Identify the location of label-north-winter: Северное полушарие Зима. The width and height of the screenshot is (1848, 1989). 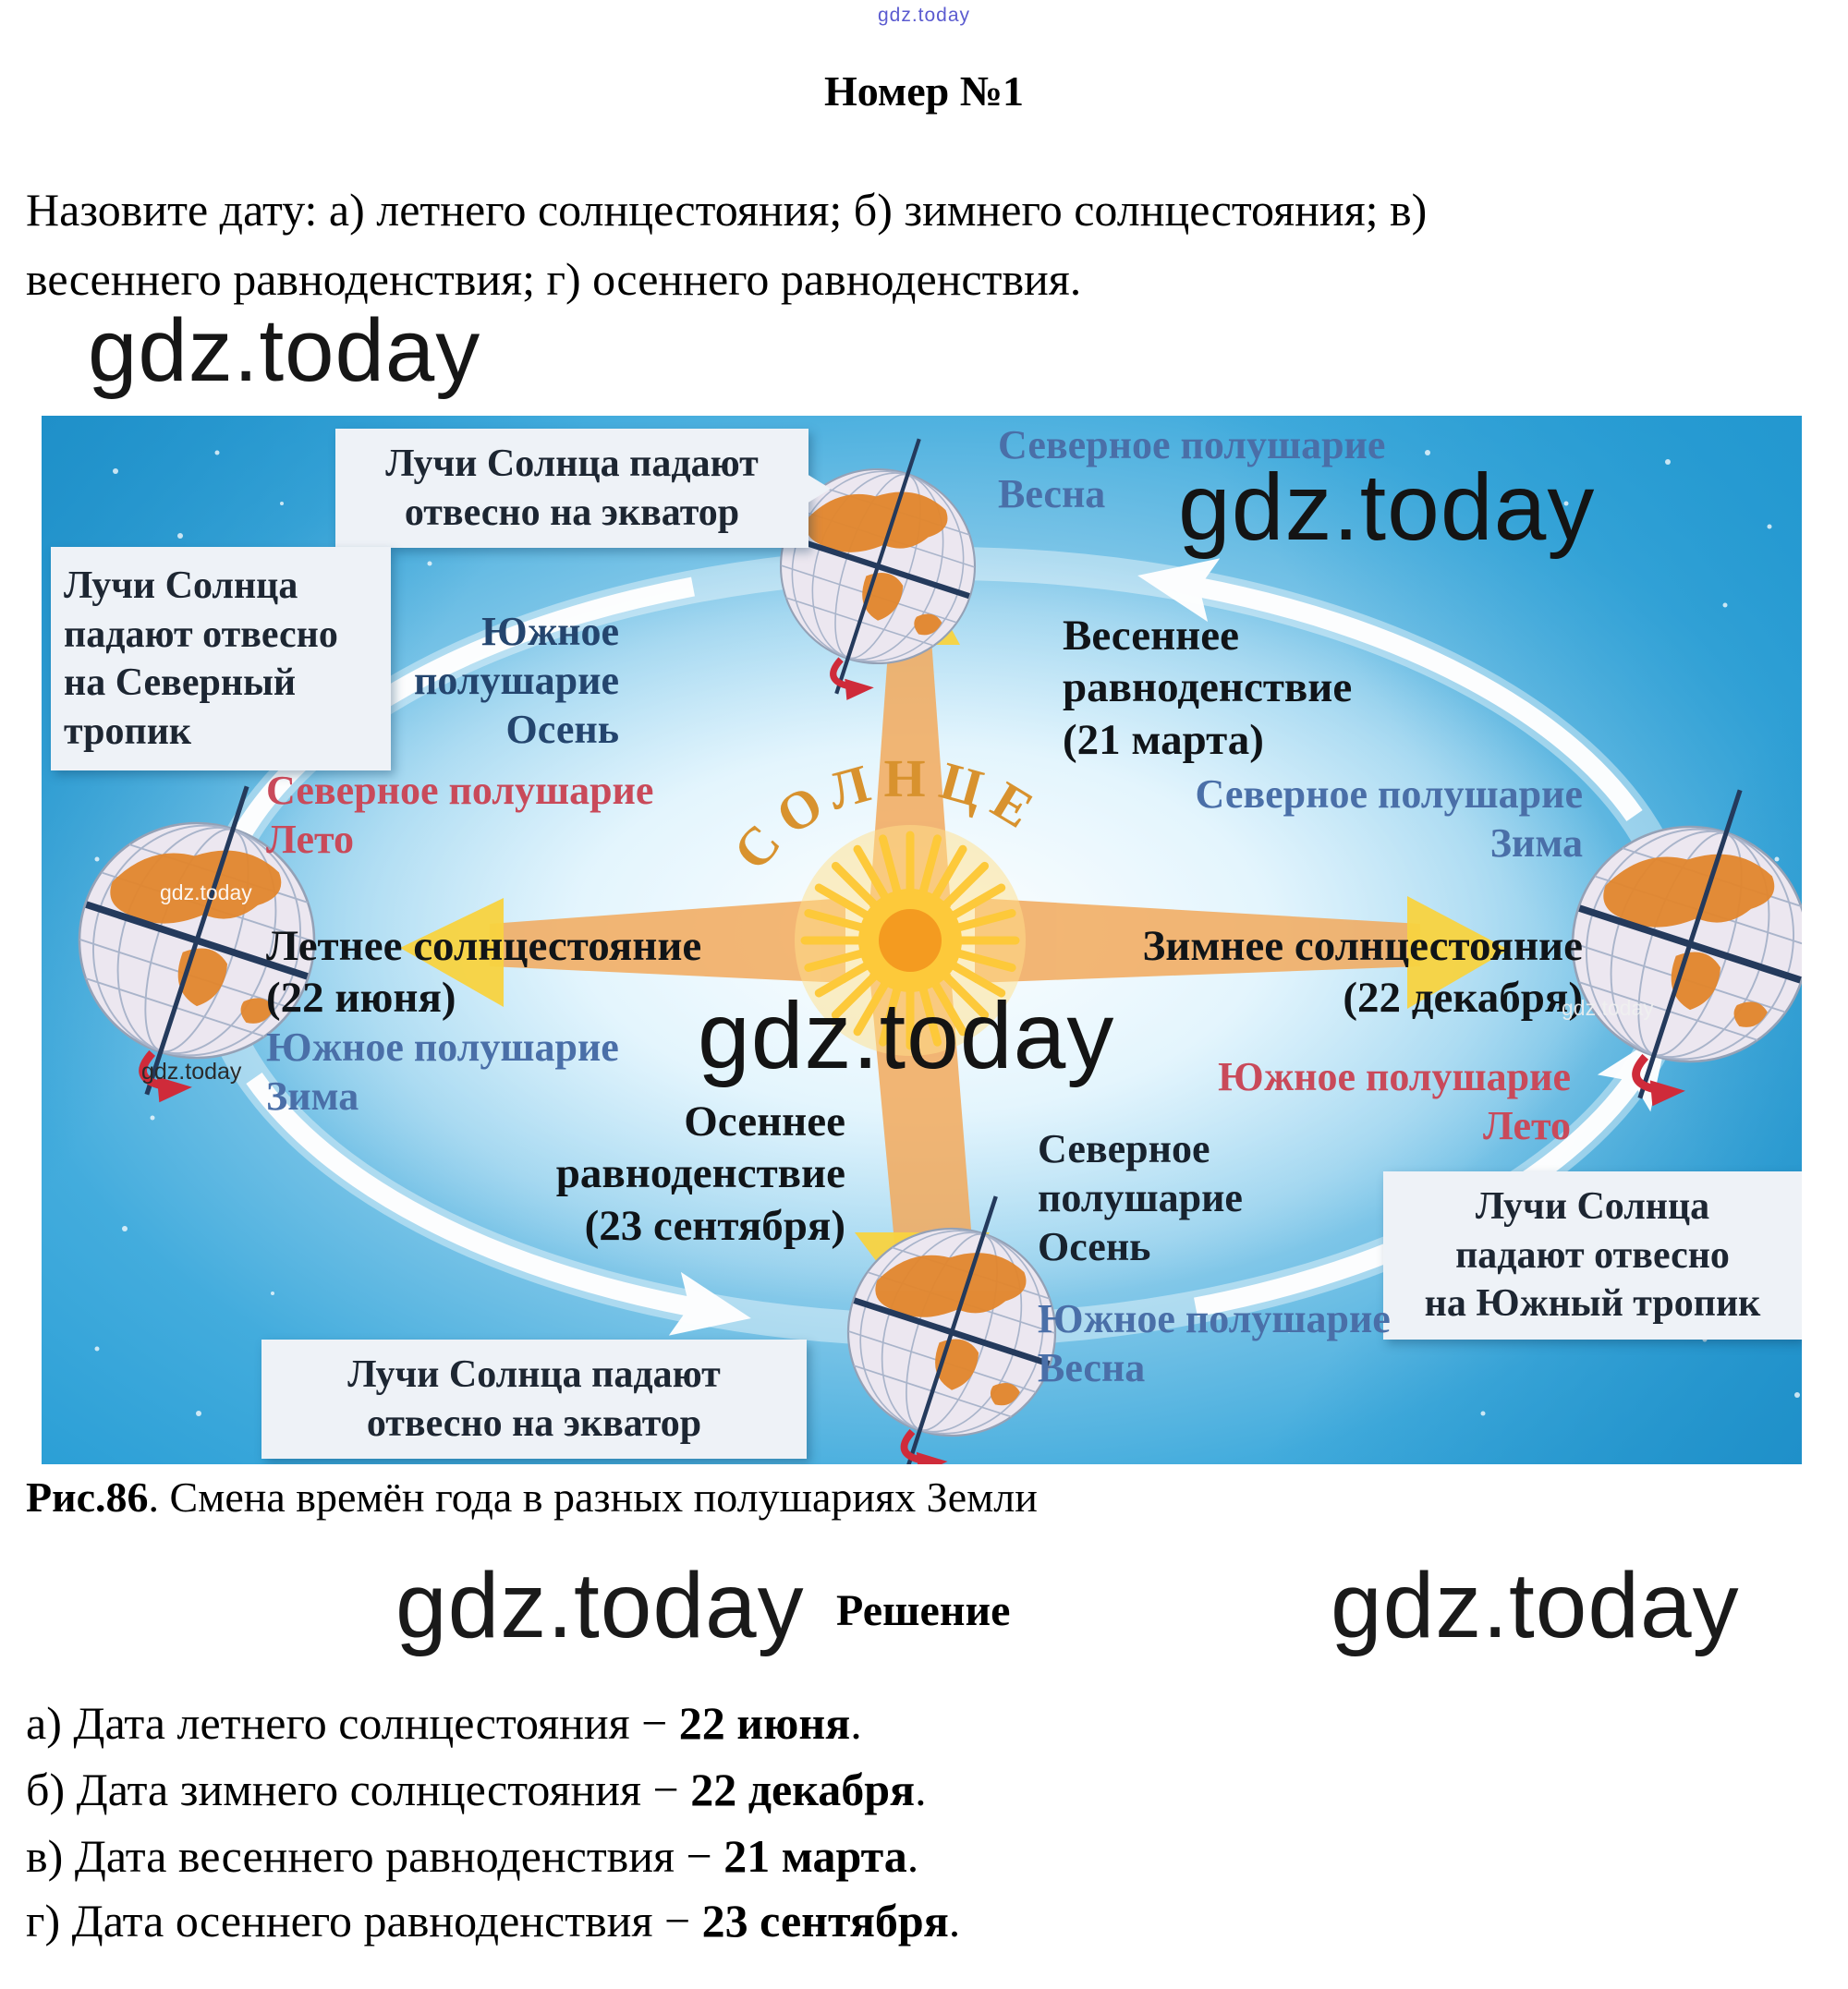
(1389, 818).